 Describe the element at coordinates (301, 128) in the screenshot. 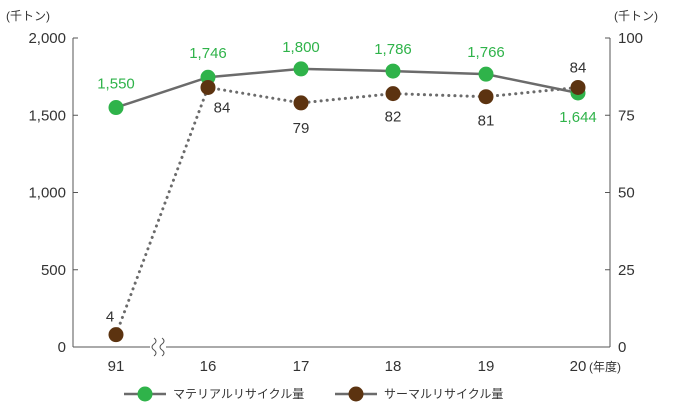

I see `data-label-thermal: 79` at that location.